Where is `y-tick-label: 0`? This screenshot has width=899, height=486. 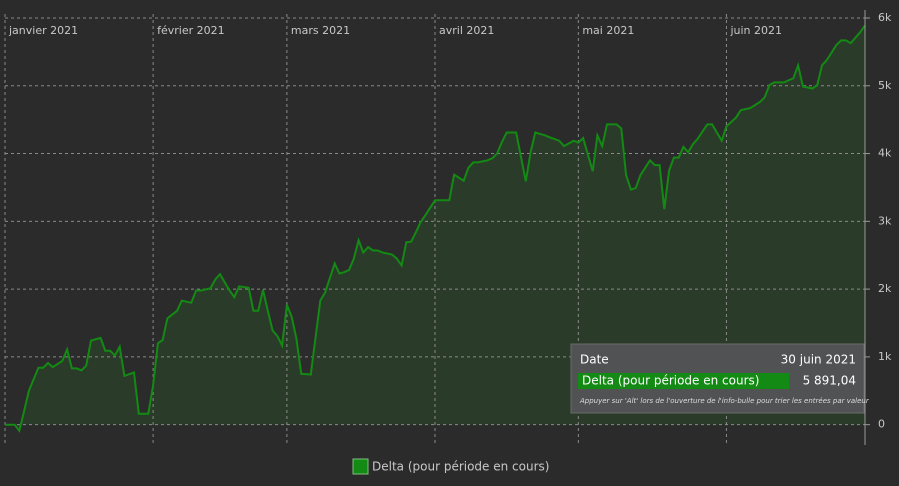 y-tick-label: 0 is located at coordinates (881, 424).